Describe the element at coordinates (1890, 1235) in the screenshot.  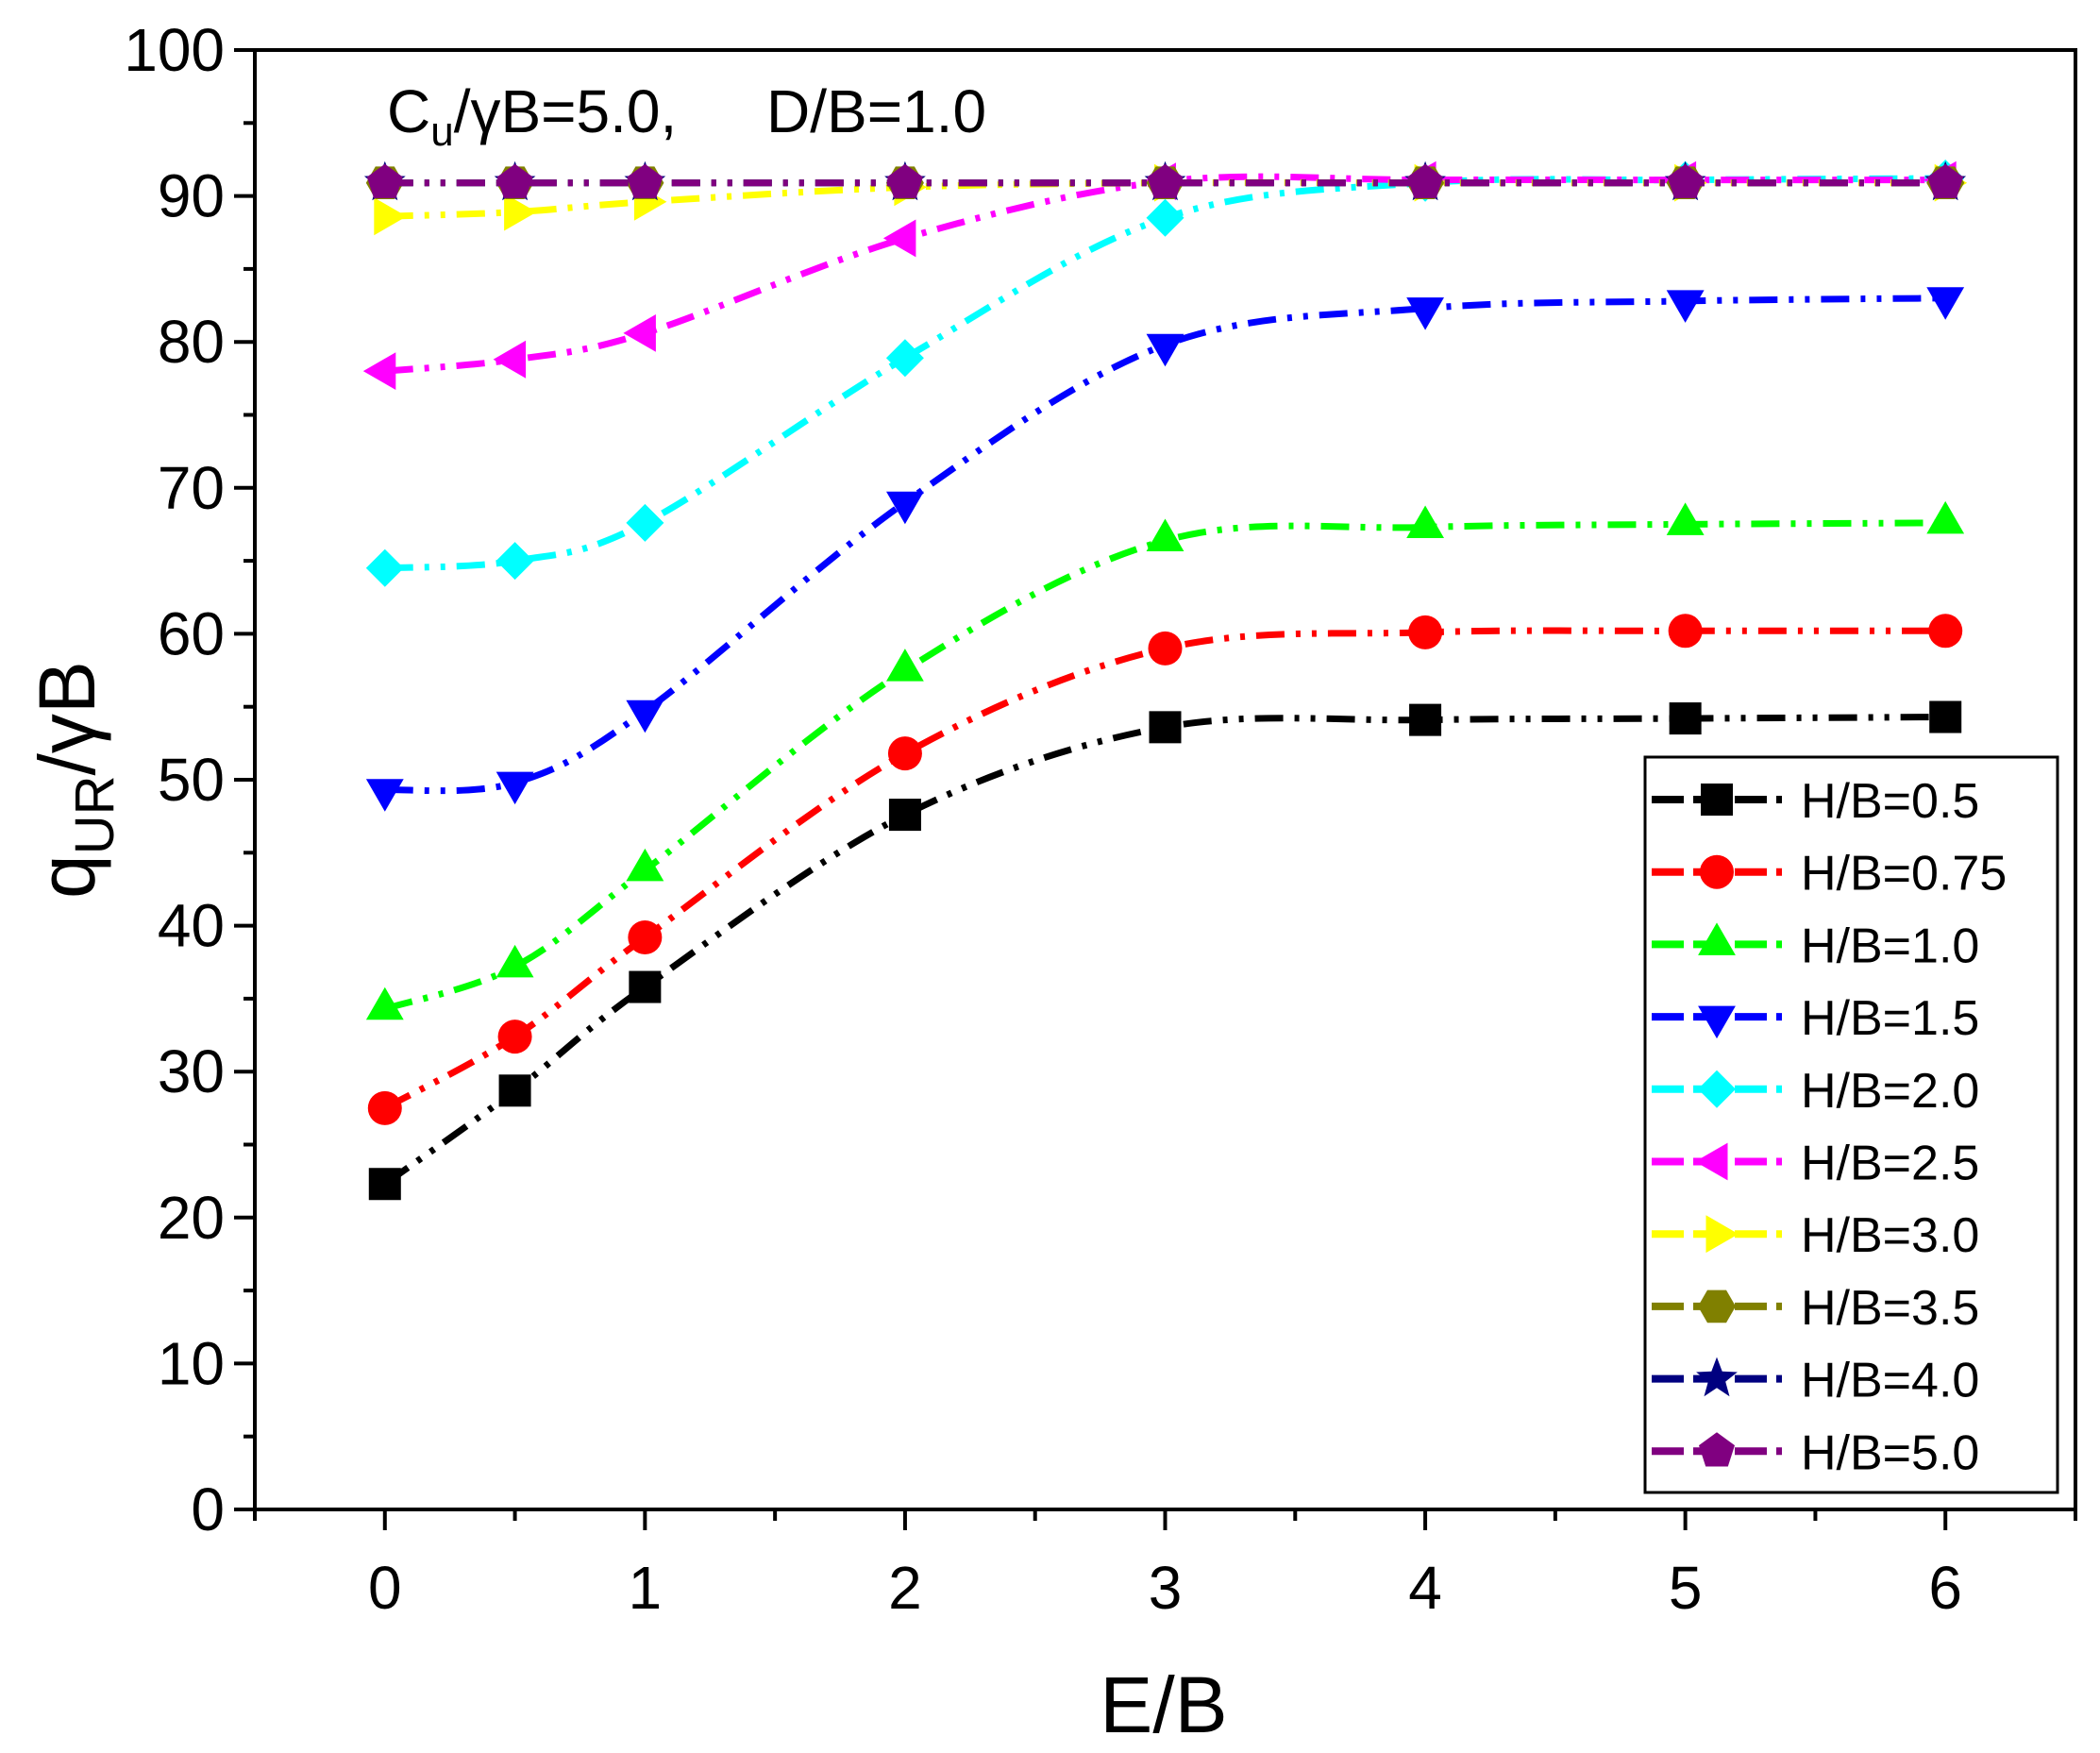
I see `legend-label: H/B=3.0` at that location.